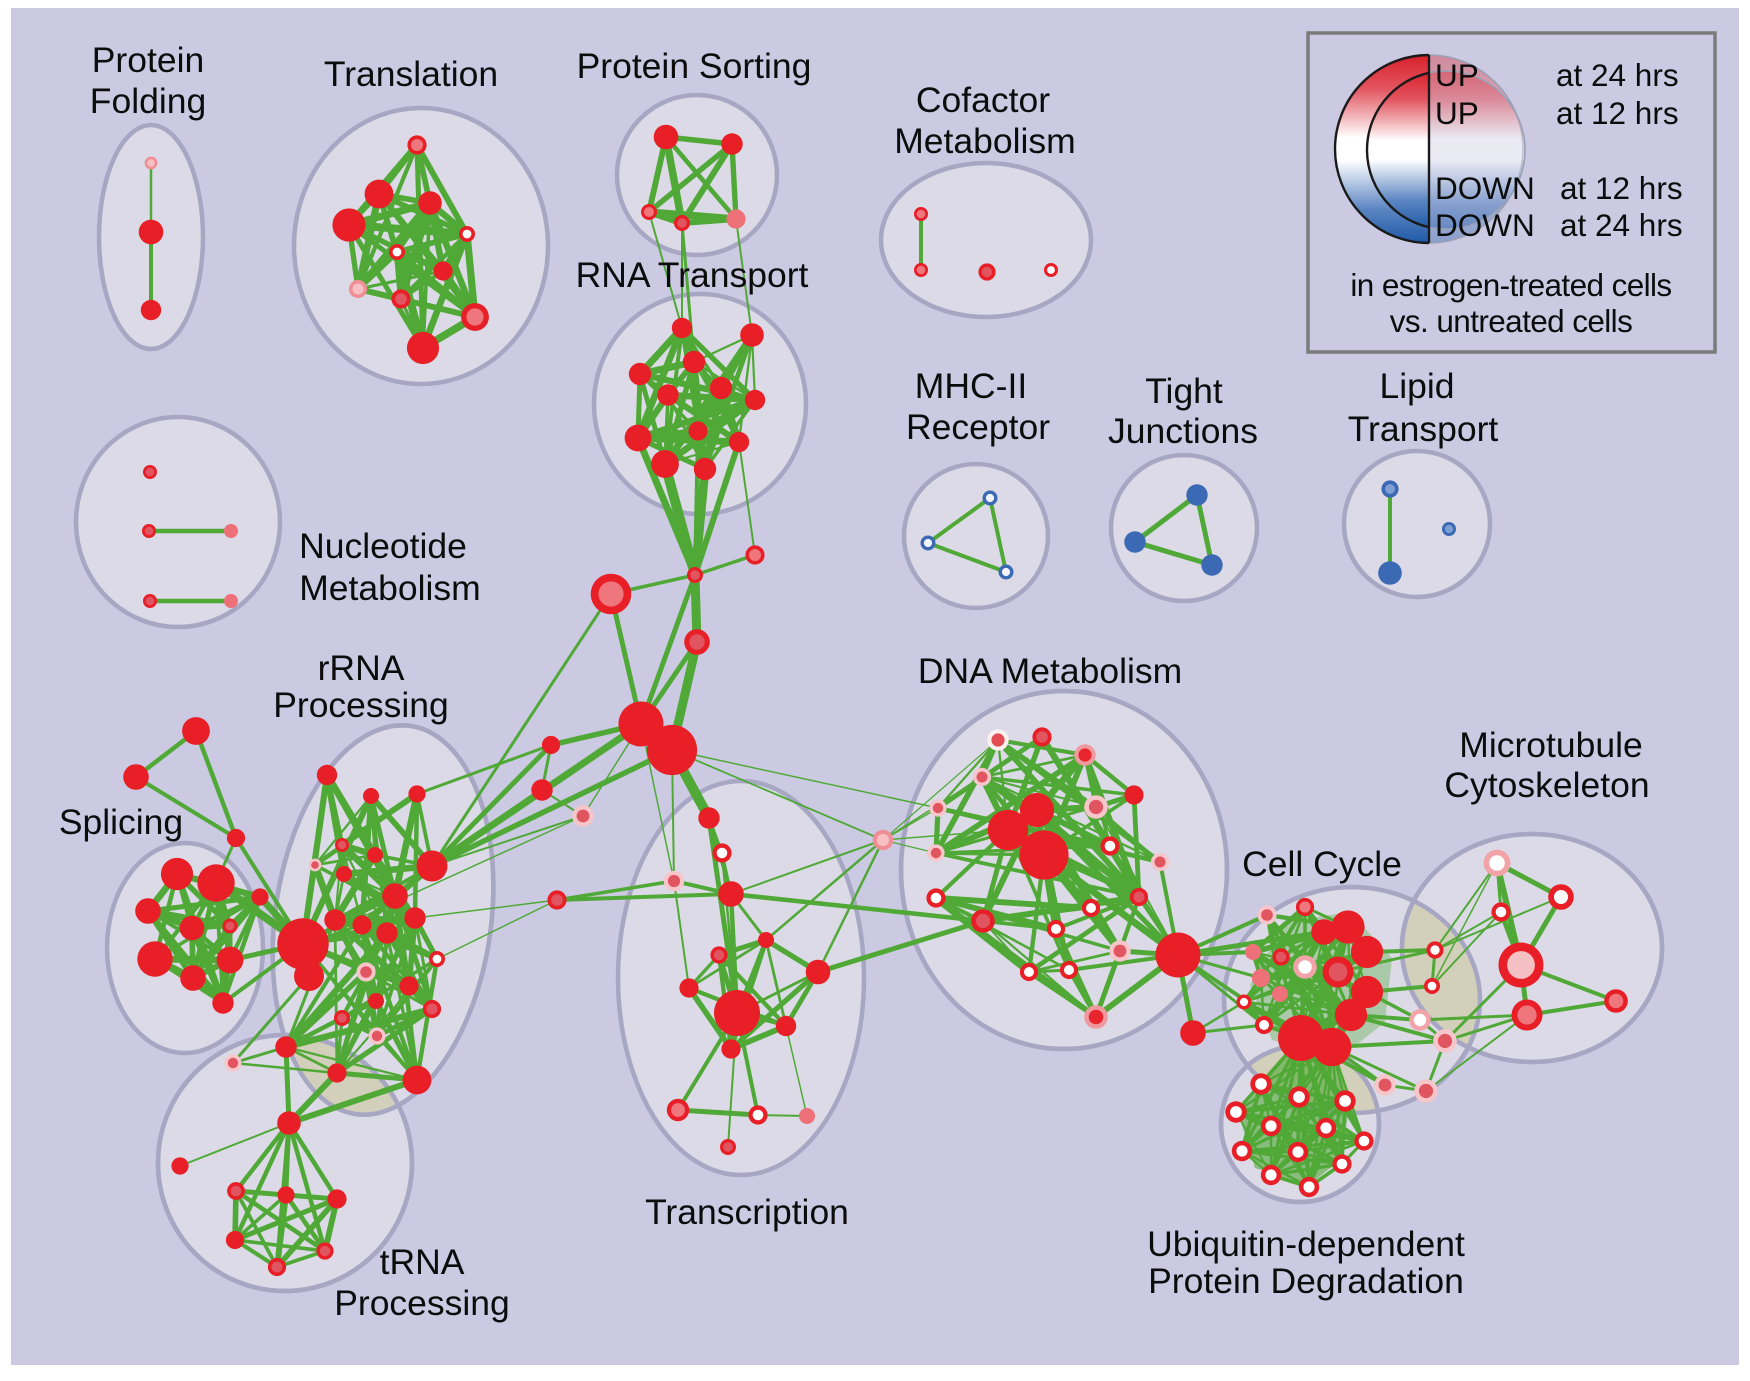  I want to click on svg-text: DNA Metabolism, so click(1050, 671).